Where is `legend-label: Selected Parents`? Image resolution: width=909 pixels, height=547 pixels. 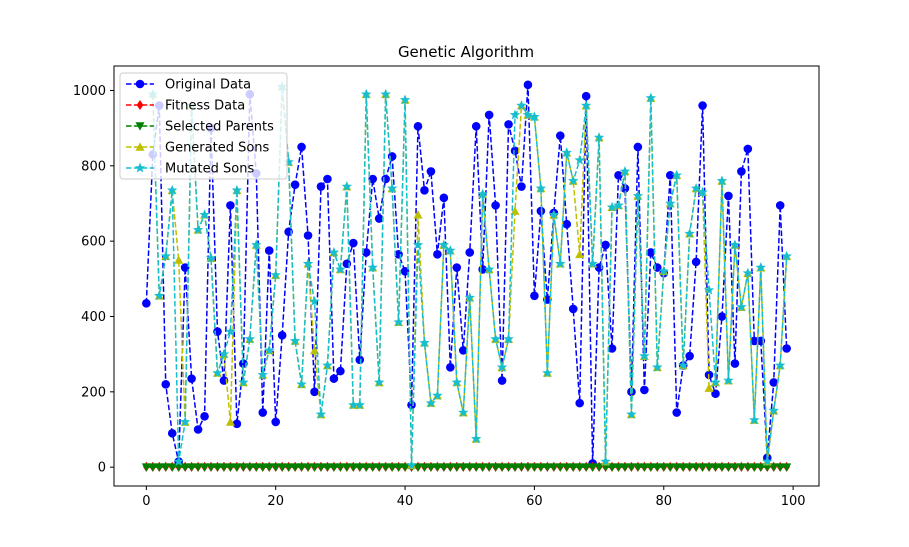 legend-label: Selected Parents is located at coordinates (219, 127).